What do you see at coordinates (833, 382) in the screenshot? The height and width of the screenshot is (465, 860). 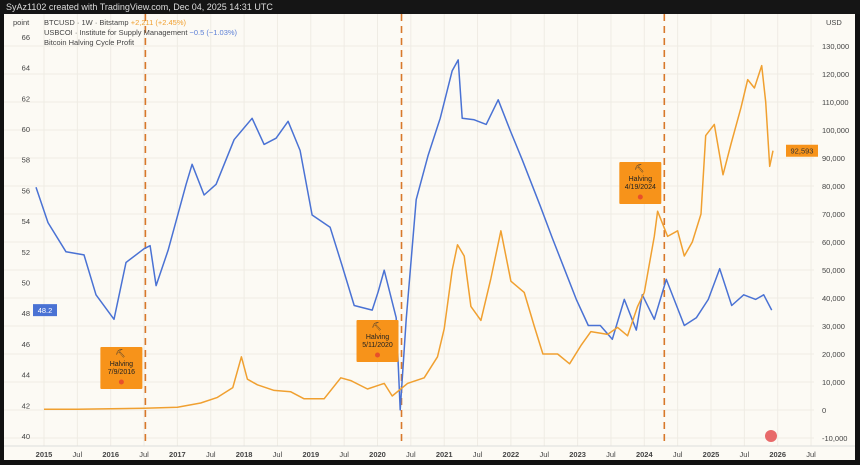 I see `right-tick-label: 10,000` at bounding box center [833, 382].